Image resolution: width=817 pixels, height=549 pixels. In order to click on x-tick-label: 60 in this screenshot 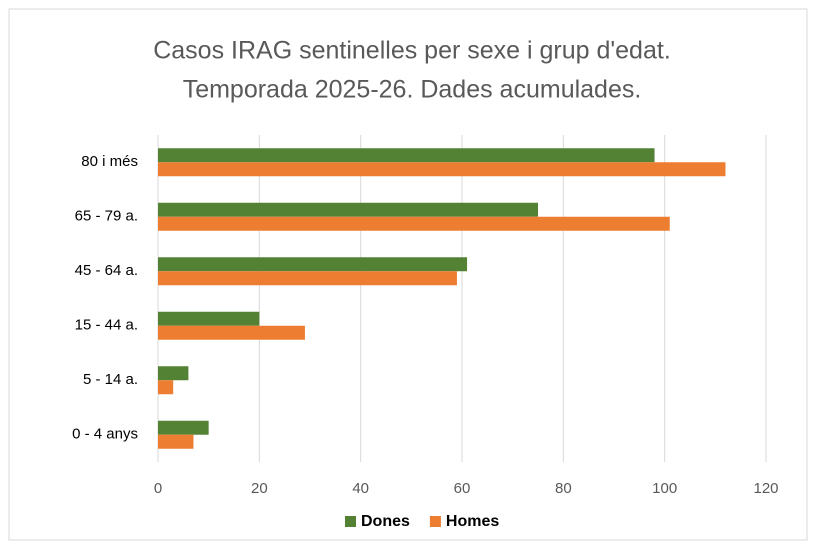, I will do `click(462, 488)`.